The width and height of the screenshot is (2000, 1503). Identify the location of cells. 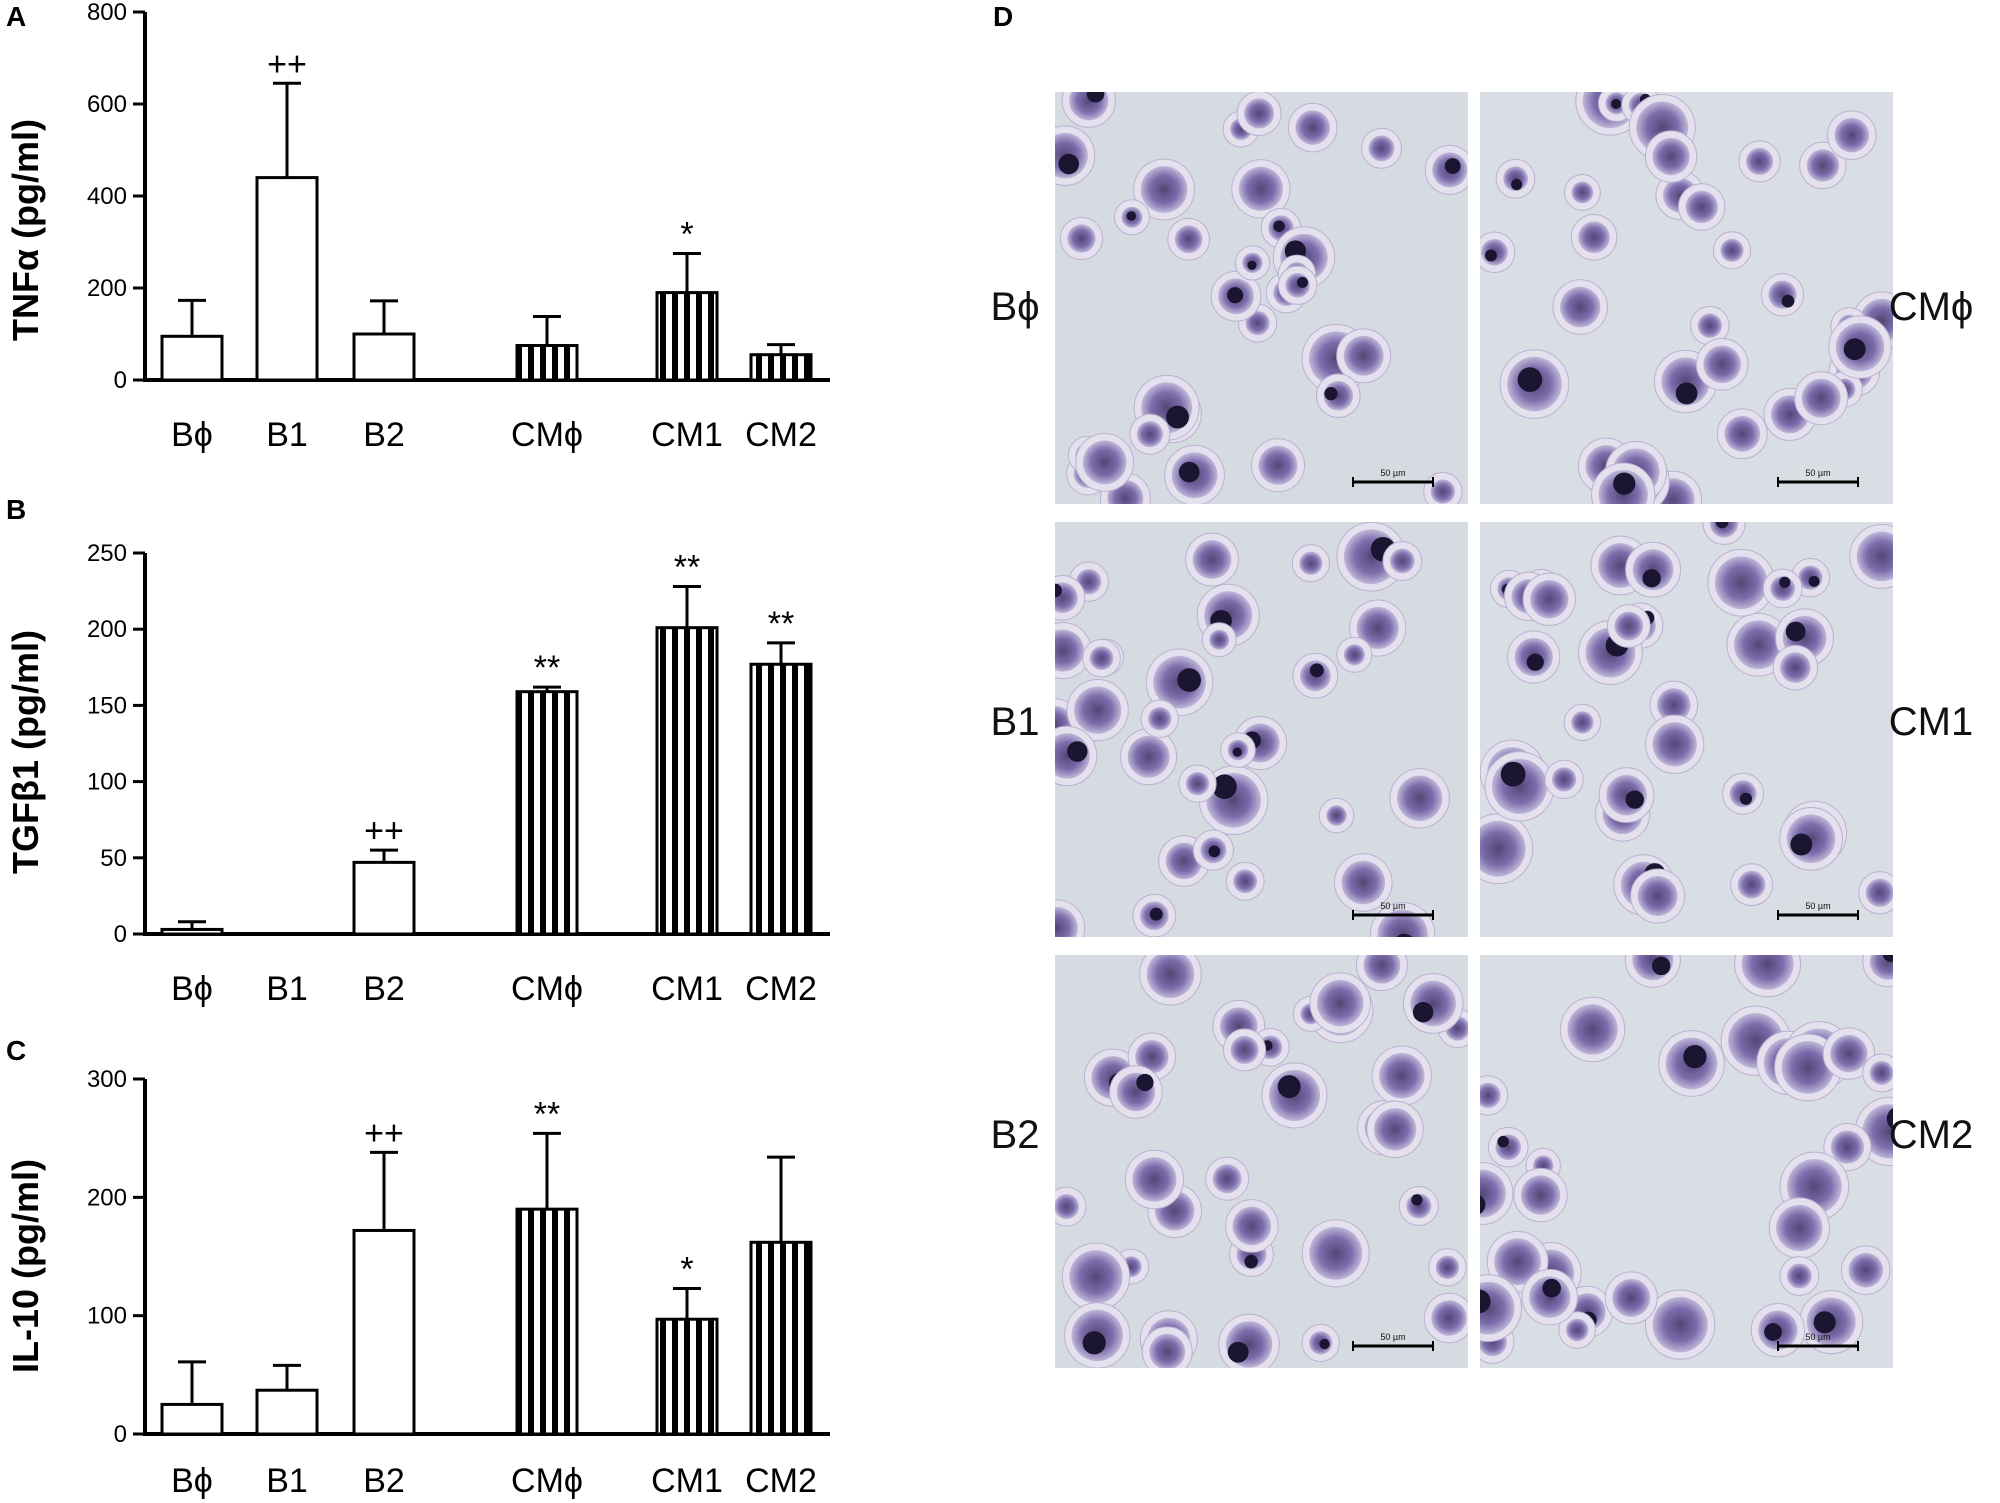
(1261, 298).